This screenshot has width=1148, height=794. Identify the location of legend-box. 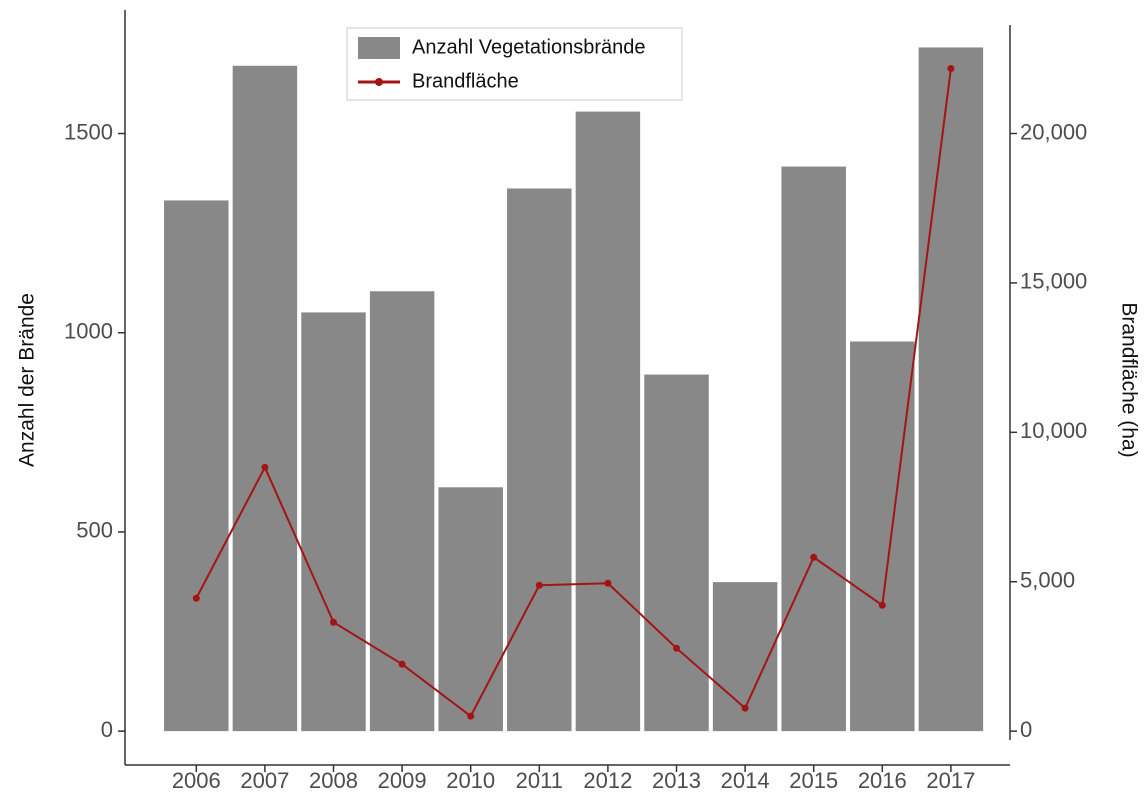
(514, 64).